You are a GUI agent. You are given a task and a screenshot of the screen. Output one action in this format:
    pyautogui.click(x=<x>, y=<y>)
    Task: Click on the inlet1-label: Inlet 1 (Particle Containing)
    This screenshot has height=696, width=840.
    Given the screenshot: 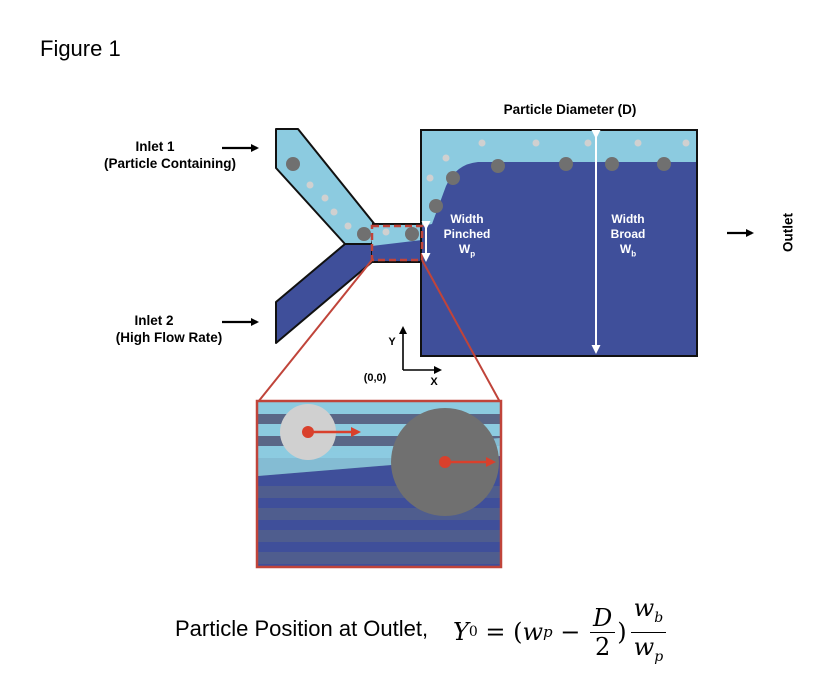 What is the action you would take?
    pyautogui.click(x=170, y=155)
    